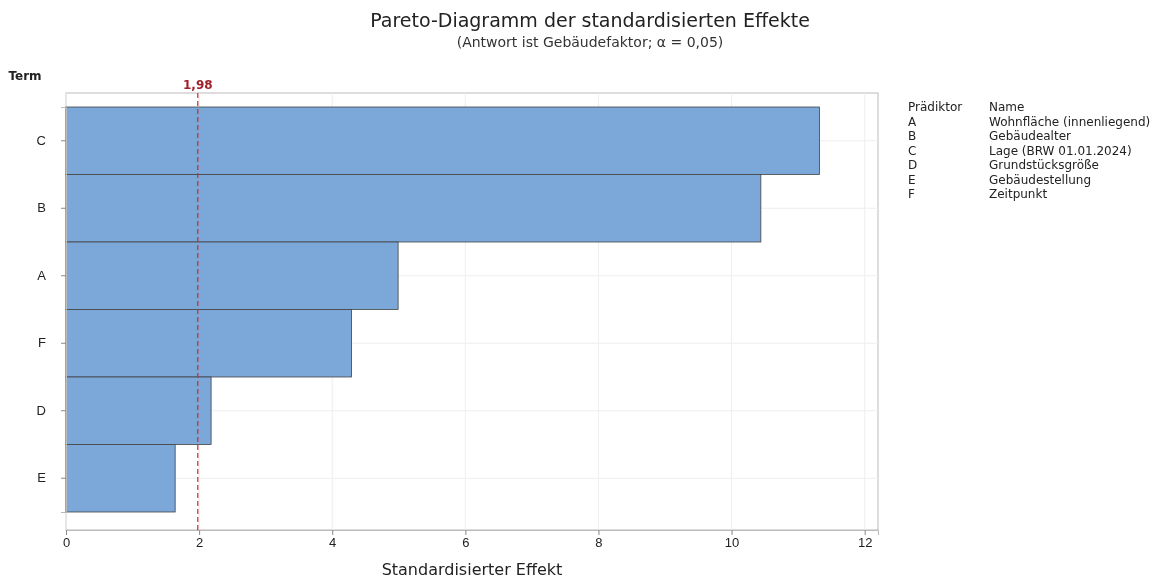  I want to click on y-tick-label: B, so click(41, 208).